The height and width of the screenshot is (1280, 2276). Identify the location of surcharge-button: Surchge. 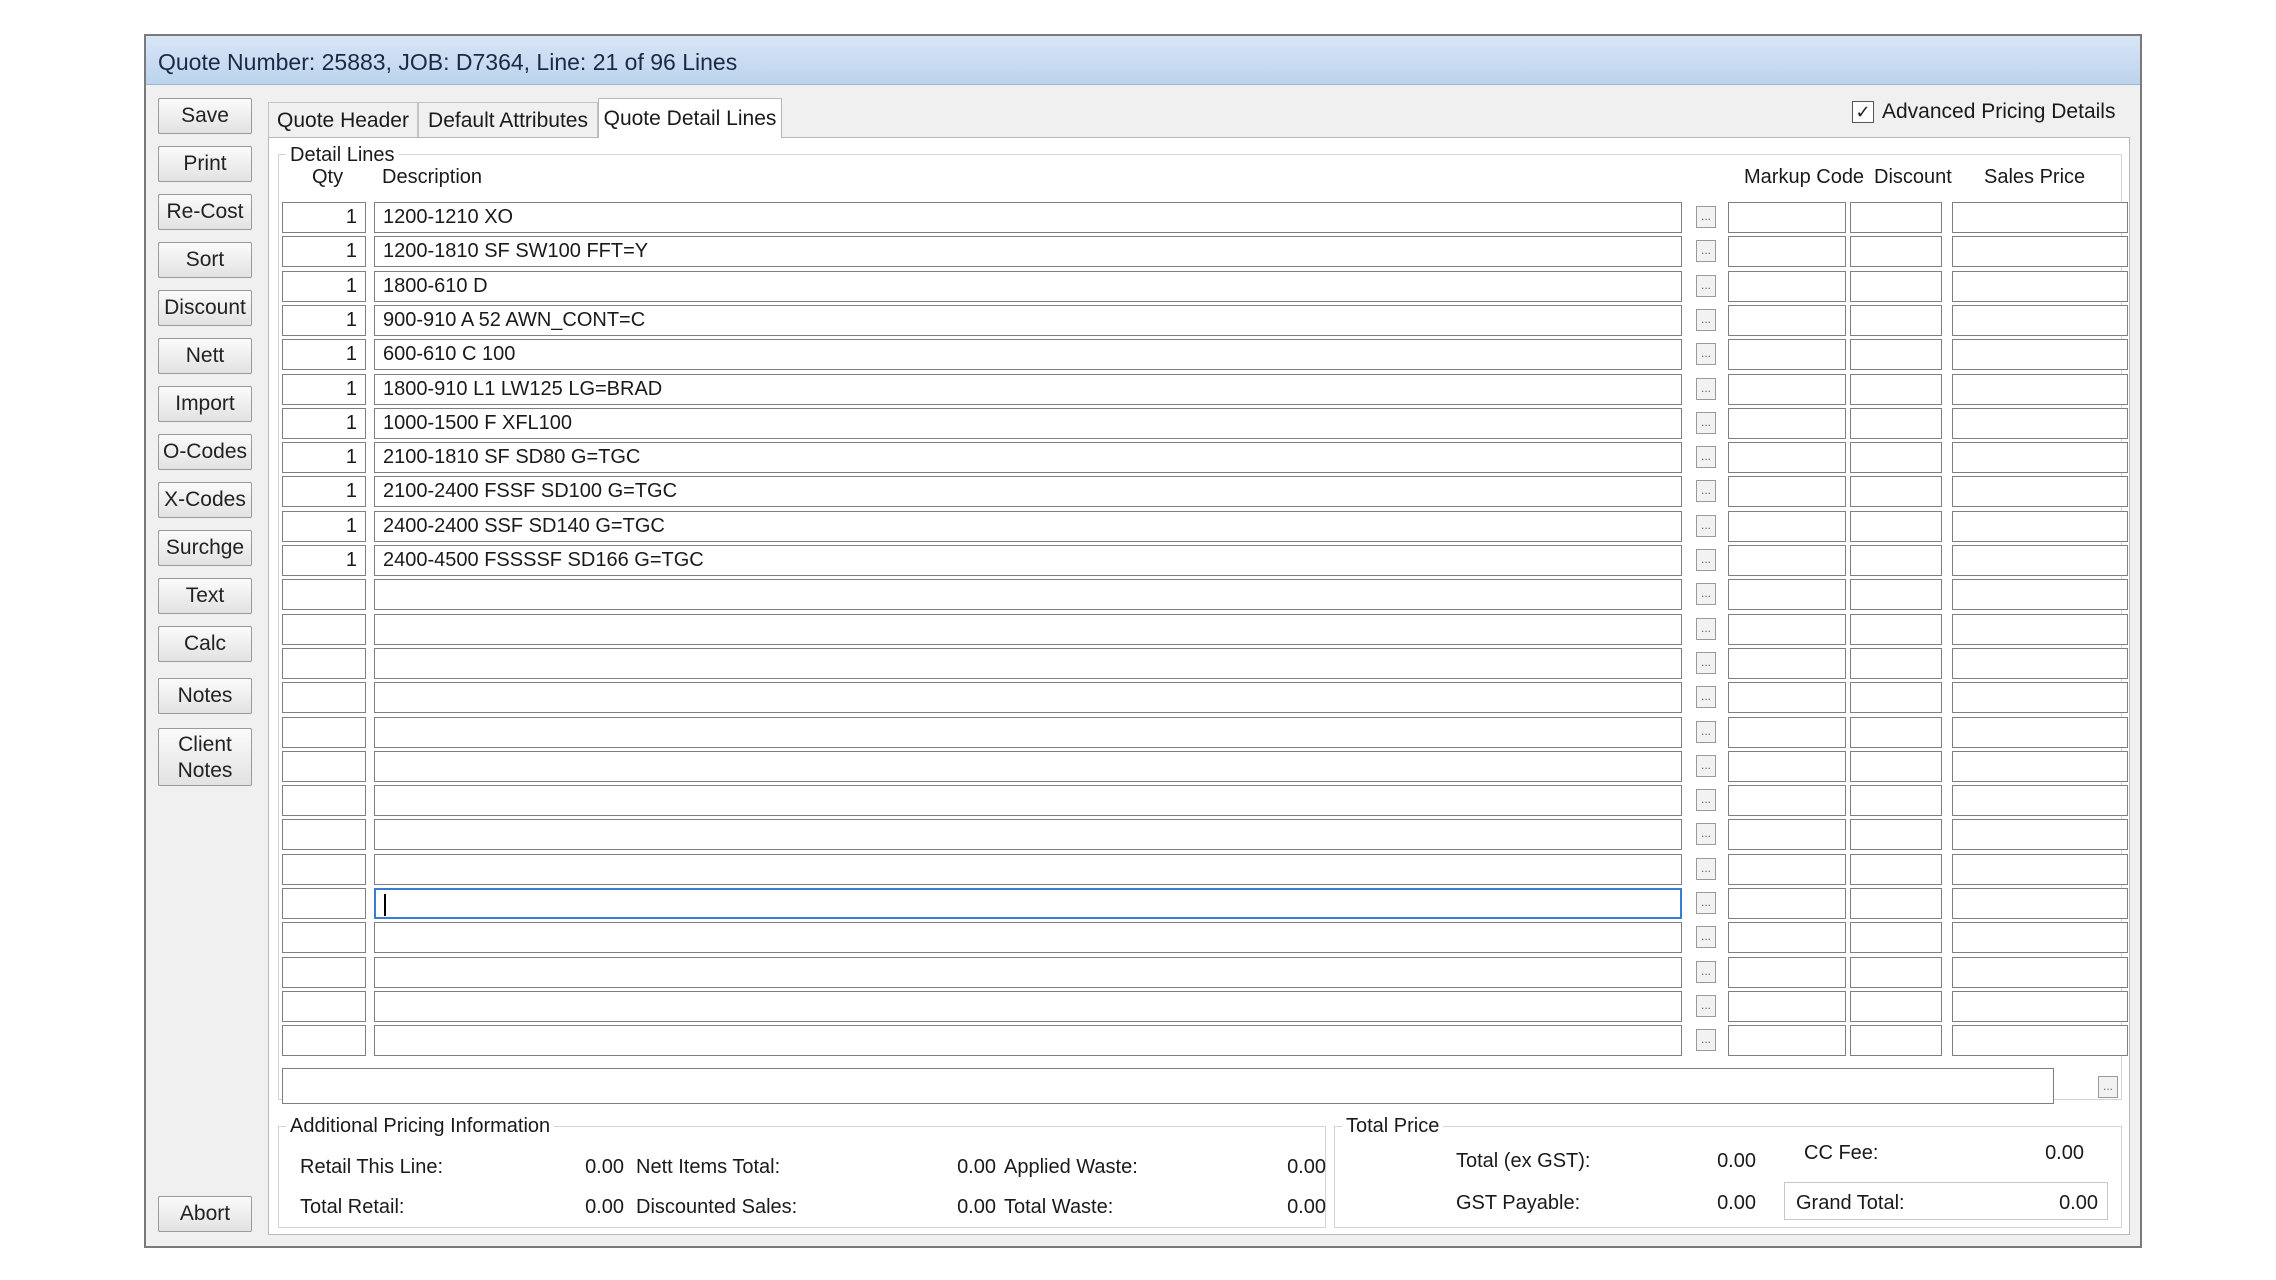
(205, 548).